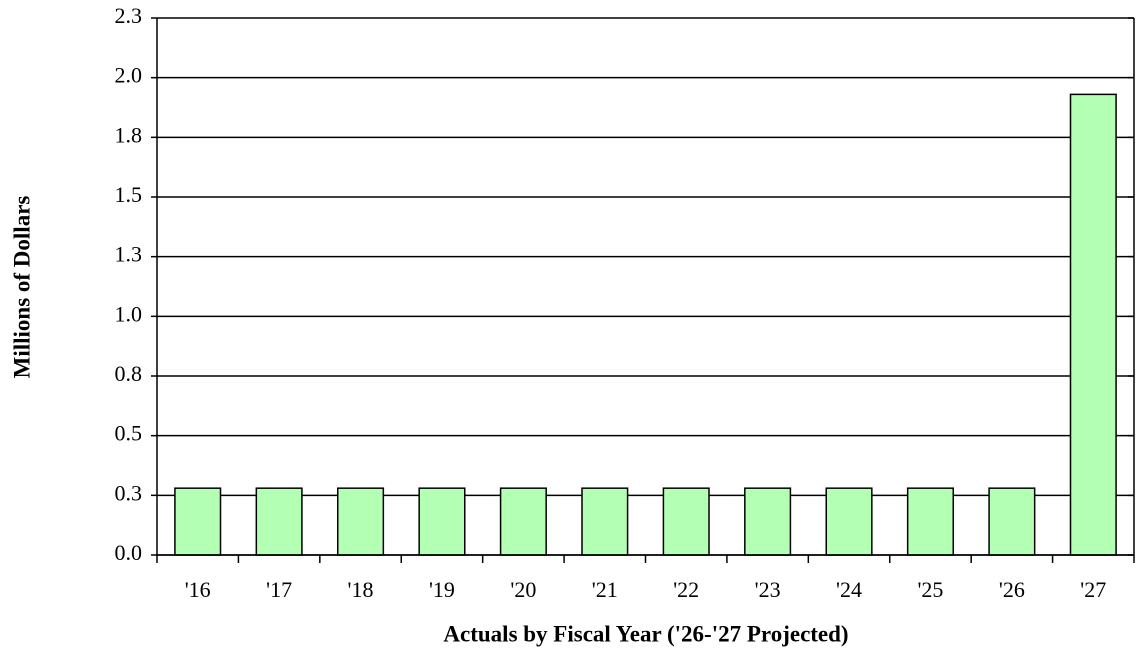 The image size is (1136, 655). Describe the element at coordinates (930, 589) in the screenshot. I see `x-tick-label: '25` at that location.